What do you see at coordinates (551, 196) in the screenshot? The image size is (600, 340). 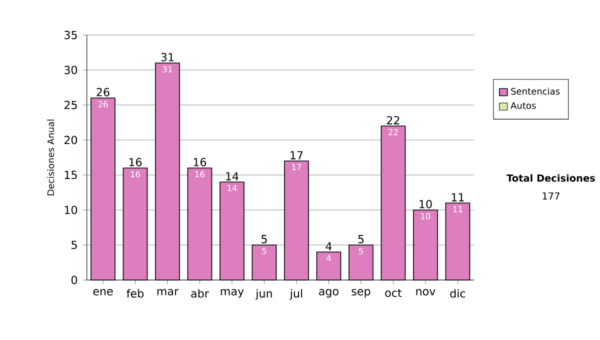 I see `text: 177` at bounding box center [551, 196].